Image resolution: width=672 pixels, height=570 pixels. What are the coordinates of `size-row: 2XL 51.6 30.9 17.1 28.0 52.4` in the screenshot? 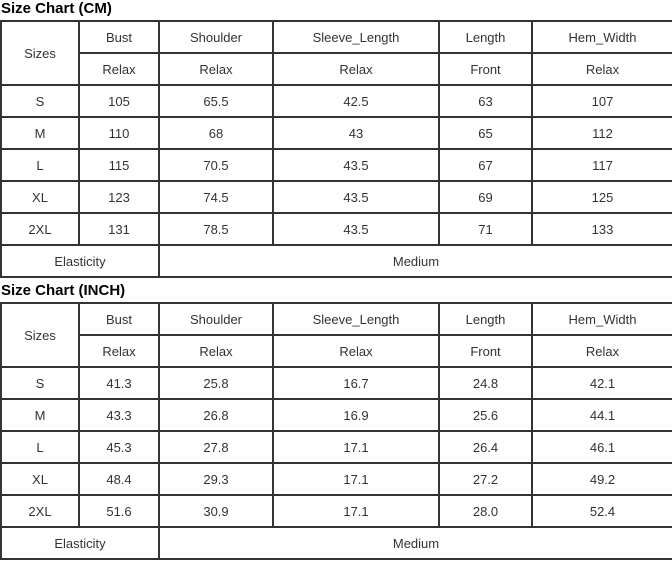 It's located at (336, 511).